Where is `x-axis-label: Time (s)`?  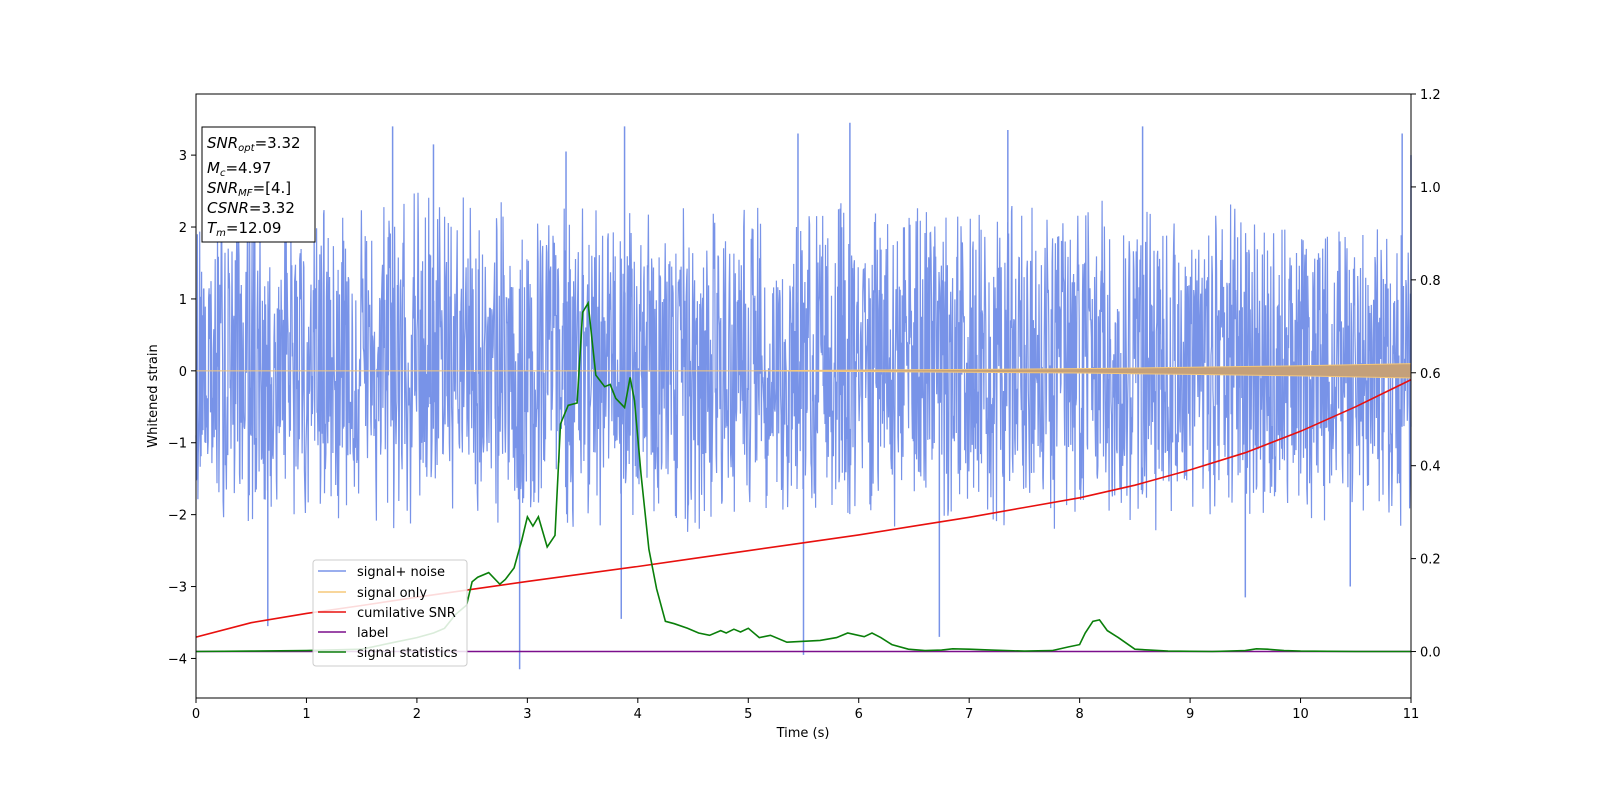 x-axis-label: Time (s) is located at coordinates (803, 733).